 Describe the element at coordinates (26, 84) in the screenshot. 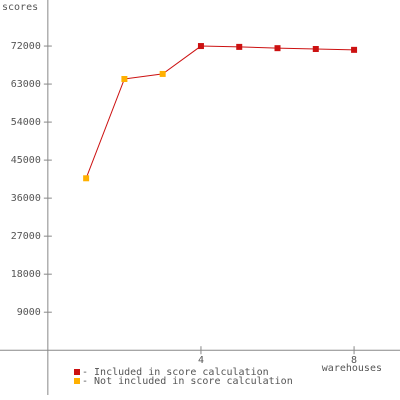

I see `y-tick-label: 63000` at that location.